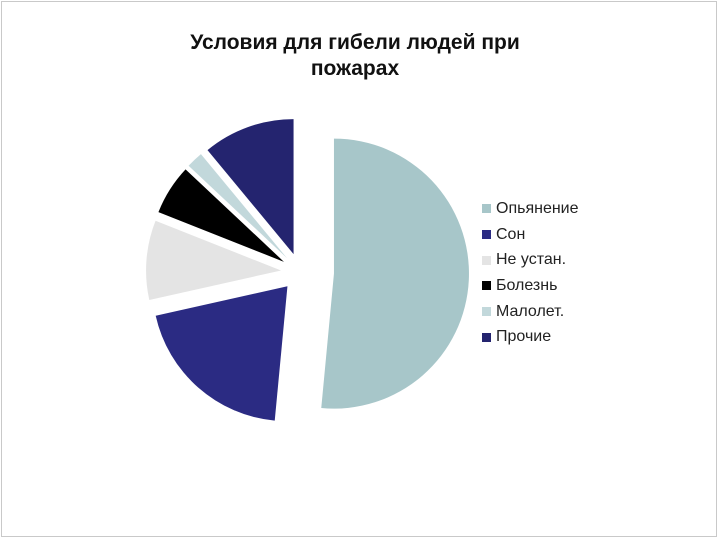 The height and width of the screenshot is (540, 720). What do you see at coordinates (355, 56) in the screenshot?
I see `chart-title: Условия для гибели людей при пожарах` at bounding box center [355, 56].